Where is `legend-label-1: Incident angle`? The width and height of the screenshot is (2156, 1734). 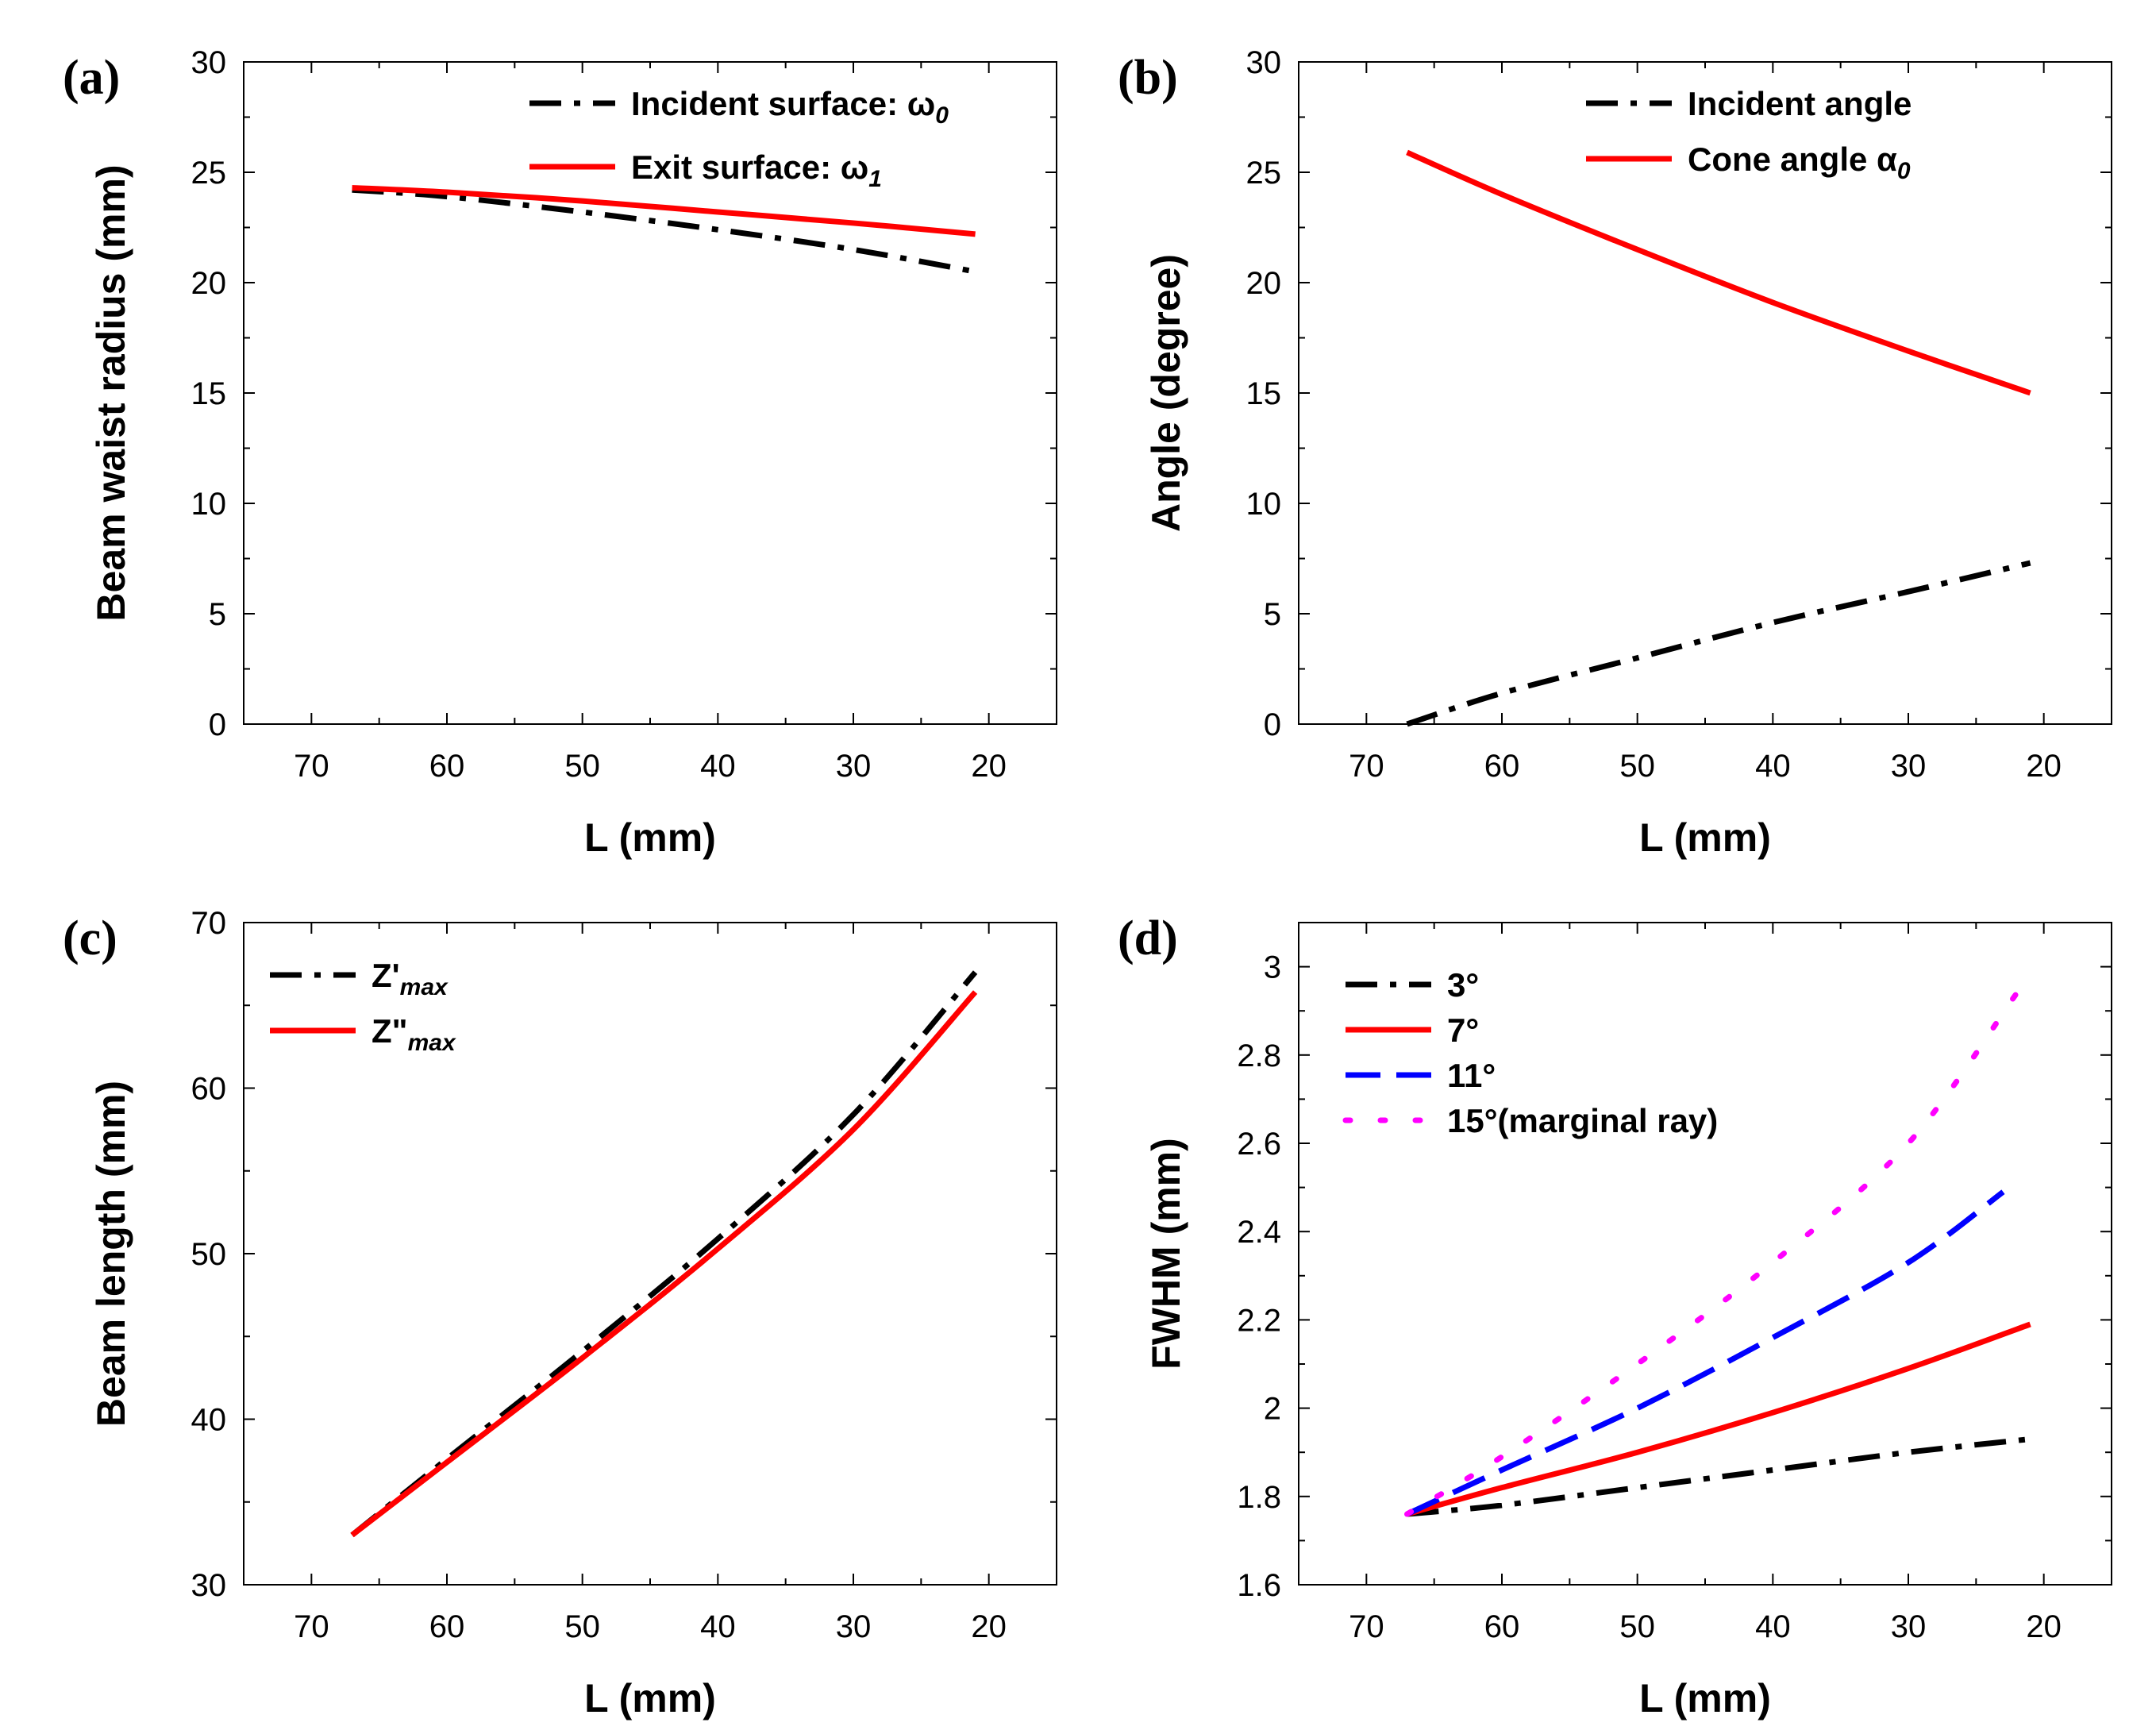 legend-label-1: Incident angle is located at coordinates (1800, 103).